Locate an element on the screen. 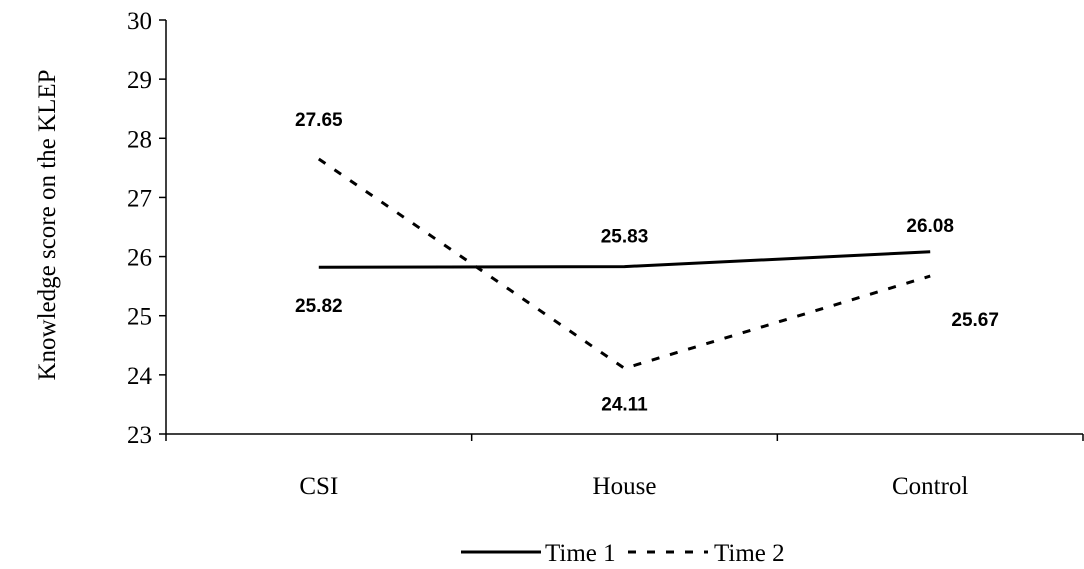 The height and width of the screenshot is (569, 1084). y-tick-label: 28 is located at coordinates (139, 139).